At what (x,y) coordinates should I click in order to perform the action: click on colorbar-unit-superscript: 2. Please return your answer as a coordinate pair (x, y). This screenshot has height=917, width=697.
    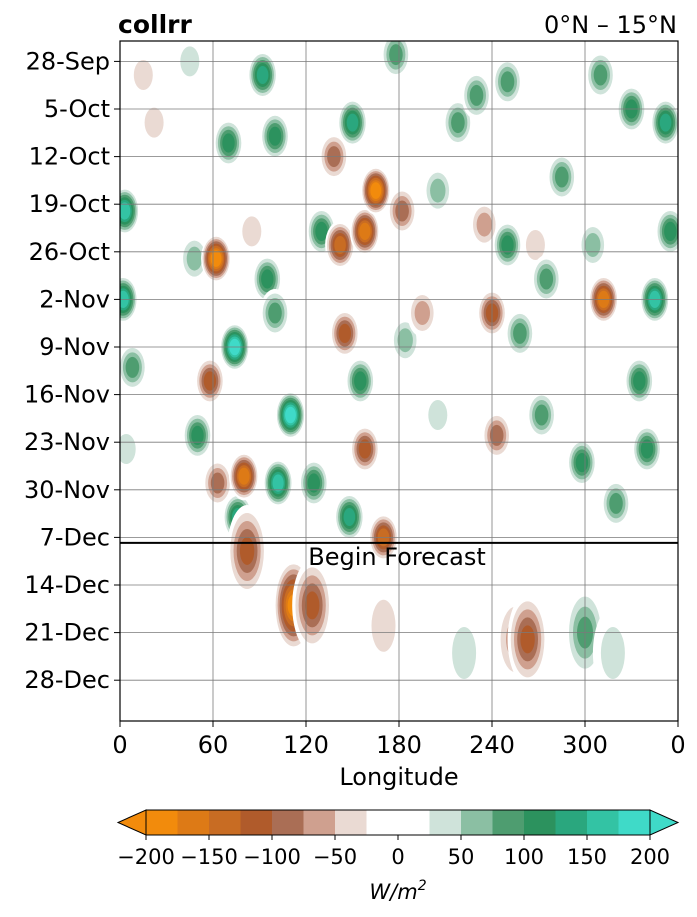
    Looking at the image, I should click on (422, 886).